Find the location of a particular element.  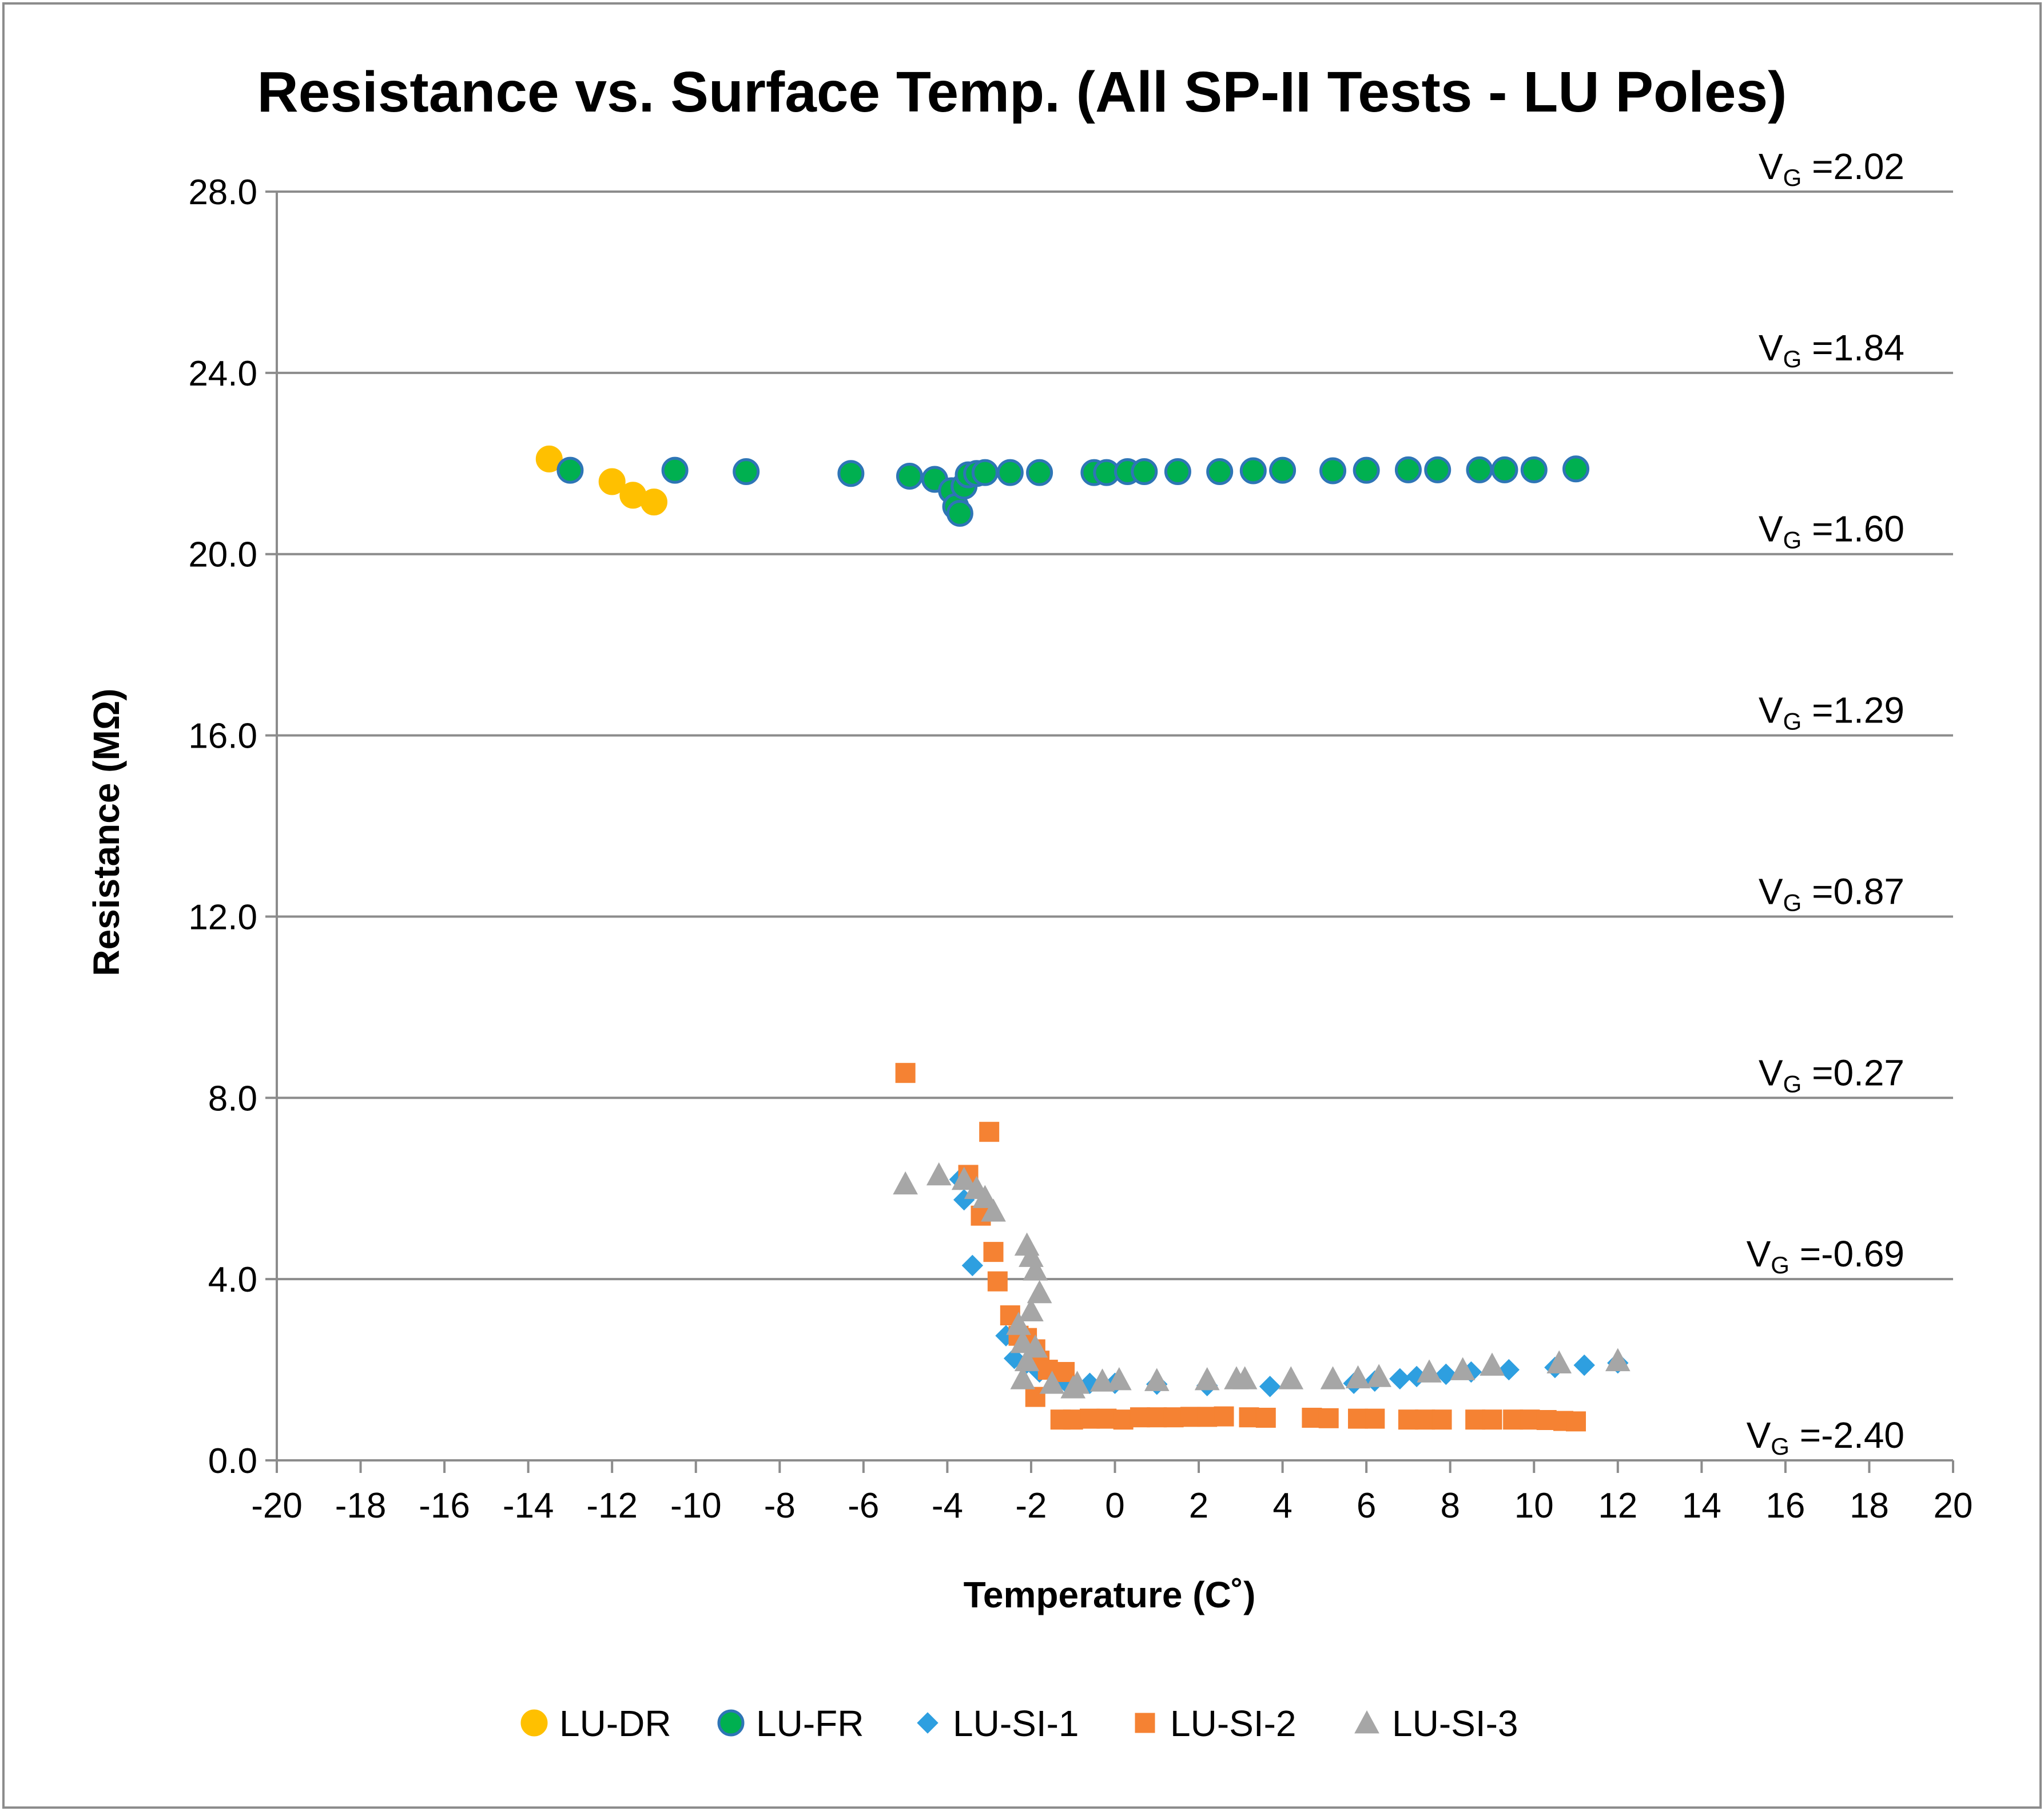

legend-label: LU-DR is located at coordinates (615, 1723).